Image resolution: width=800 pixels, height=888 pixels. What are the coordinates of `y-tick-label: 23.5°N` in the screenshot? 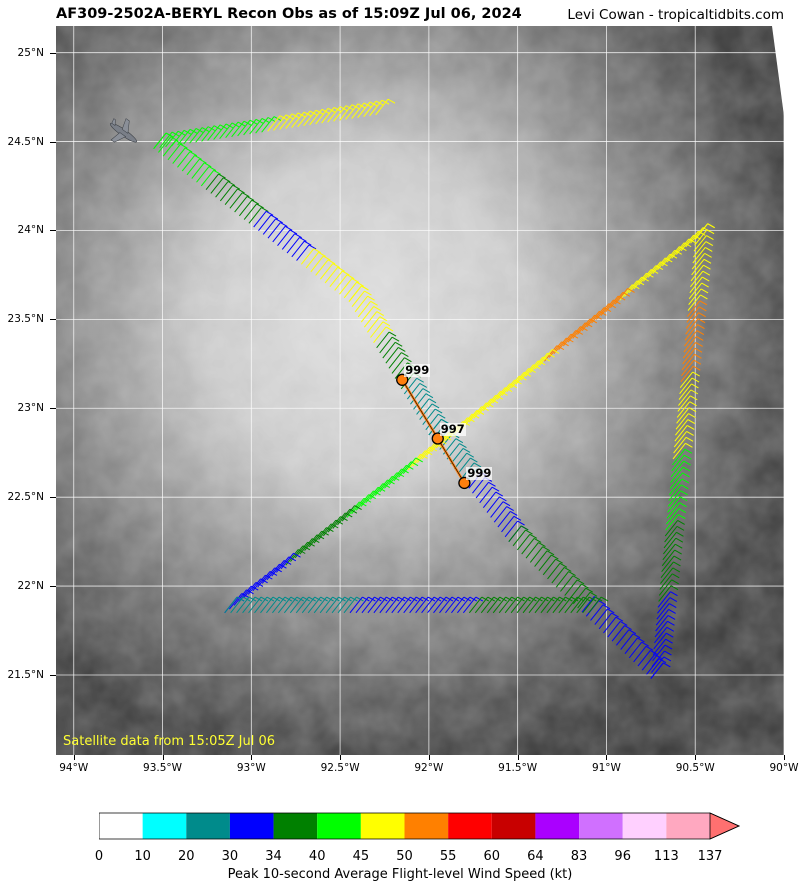 It's located at (25, 319).